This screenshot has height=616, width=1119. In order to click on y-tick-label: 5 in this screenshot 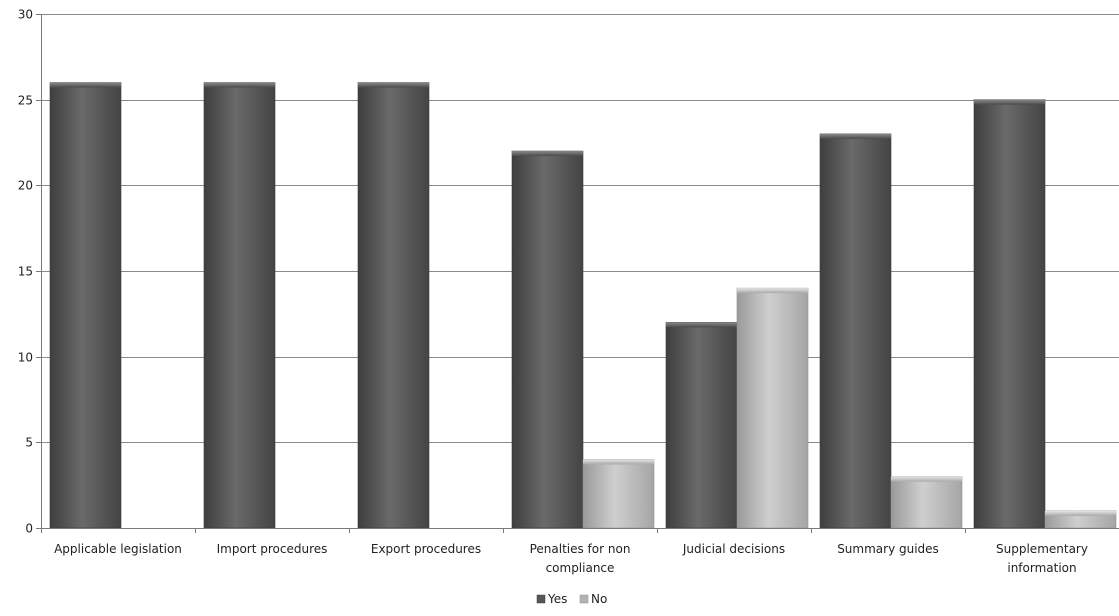, I will do `click(29, 443)`.